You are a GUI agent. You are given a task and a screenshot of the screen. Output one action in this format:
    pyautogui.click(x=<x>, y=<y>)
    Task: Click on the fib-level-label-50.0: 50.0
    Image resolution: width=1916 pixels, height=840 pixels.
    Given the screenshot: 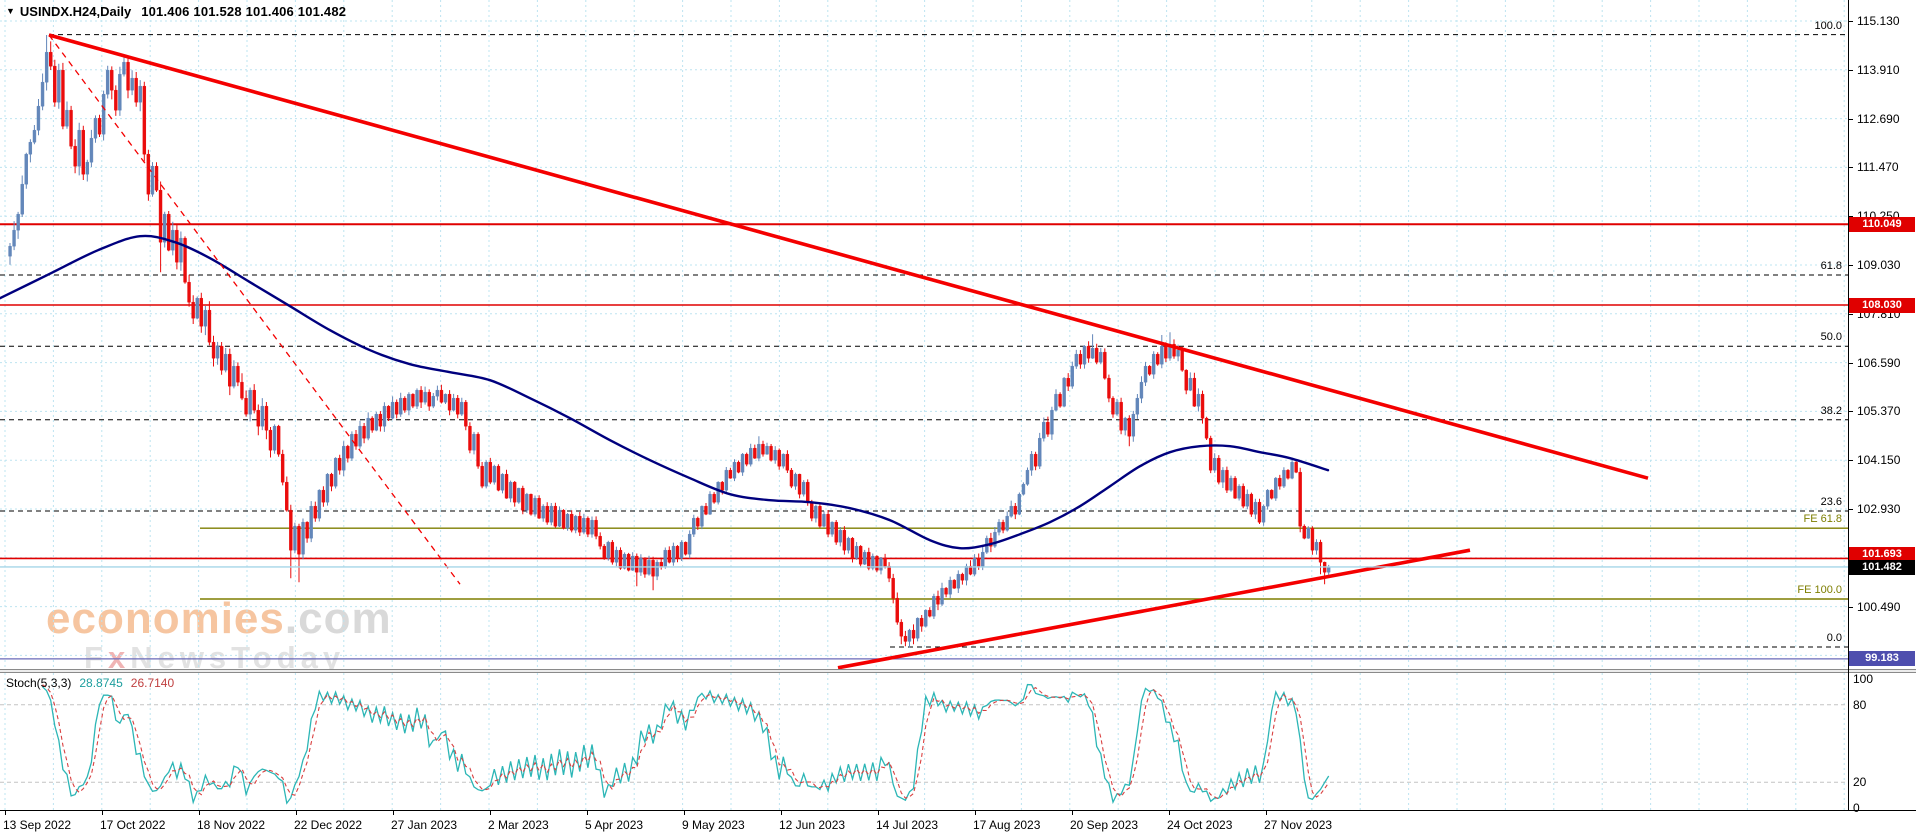 What is the action you would take?
    pyautogui.click(x=1831, y=337)
    